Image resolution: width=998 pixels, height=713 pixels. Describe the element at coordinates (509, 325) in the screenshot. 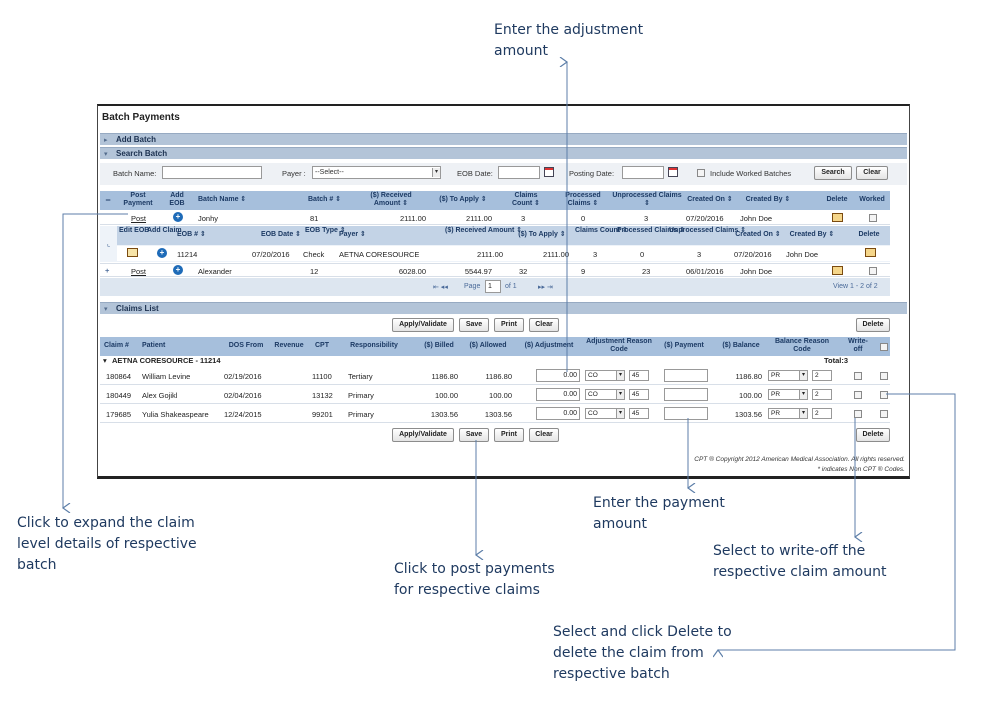

I see `print-button: Print` at that location.